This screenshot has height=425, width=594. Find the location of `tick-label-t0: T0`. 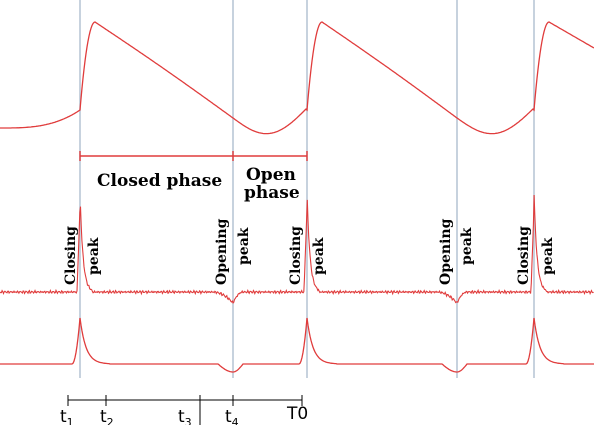

tick-label-t0: T0 is located at coordinates (297, 414).